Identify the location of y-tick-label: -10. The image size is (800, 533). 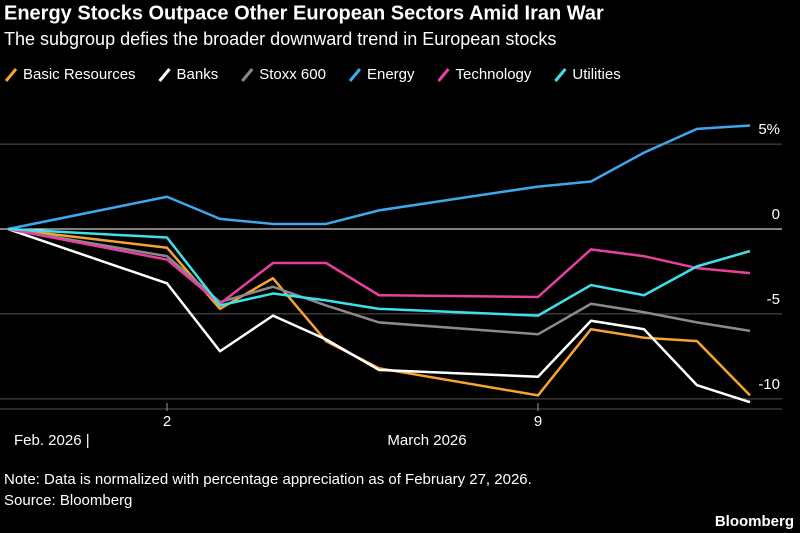
(769, 384).